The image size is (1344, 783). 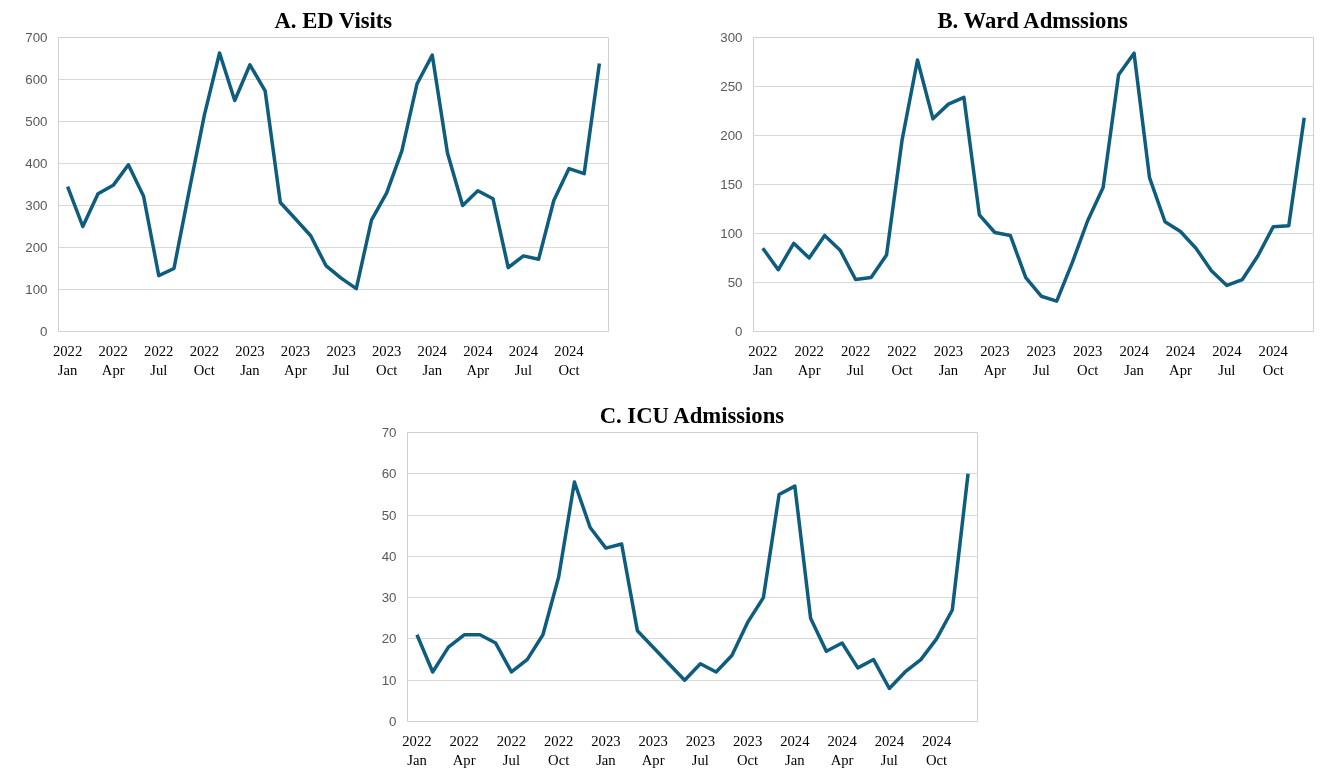 I want to click on y-tick-label: 400, so click(x=36, y=163).